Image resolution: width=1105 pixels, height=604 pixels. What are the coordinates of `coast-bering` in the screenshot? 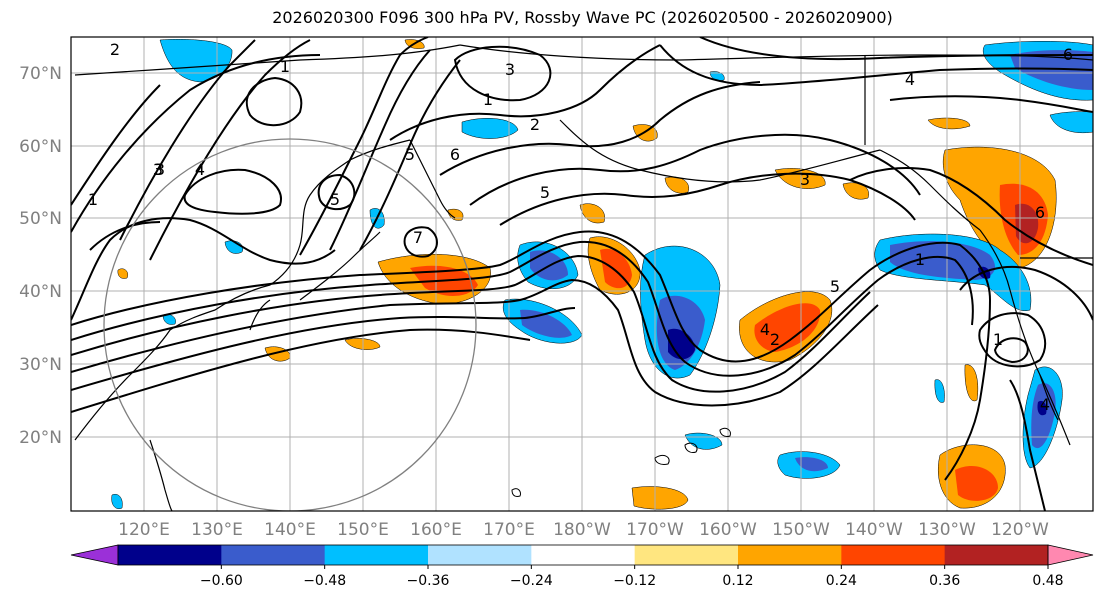 It's located at (720, 151).